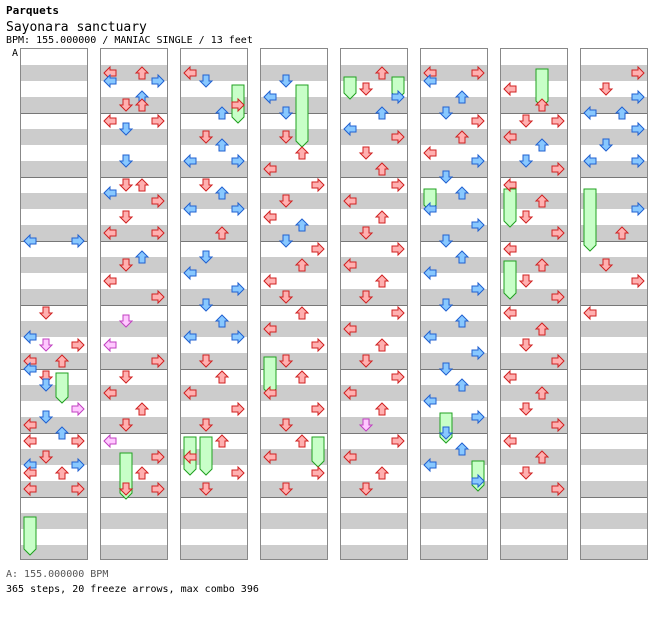  I want to click on song-title: Sayonara sanctuary, so click(76, 27).